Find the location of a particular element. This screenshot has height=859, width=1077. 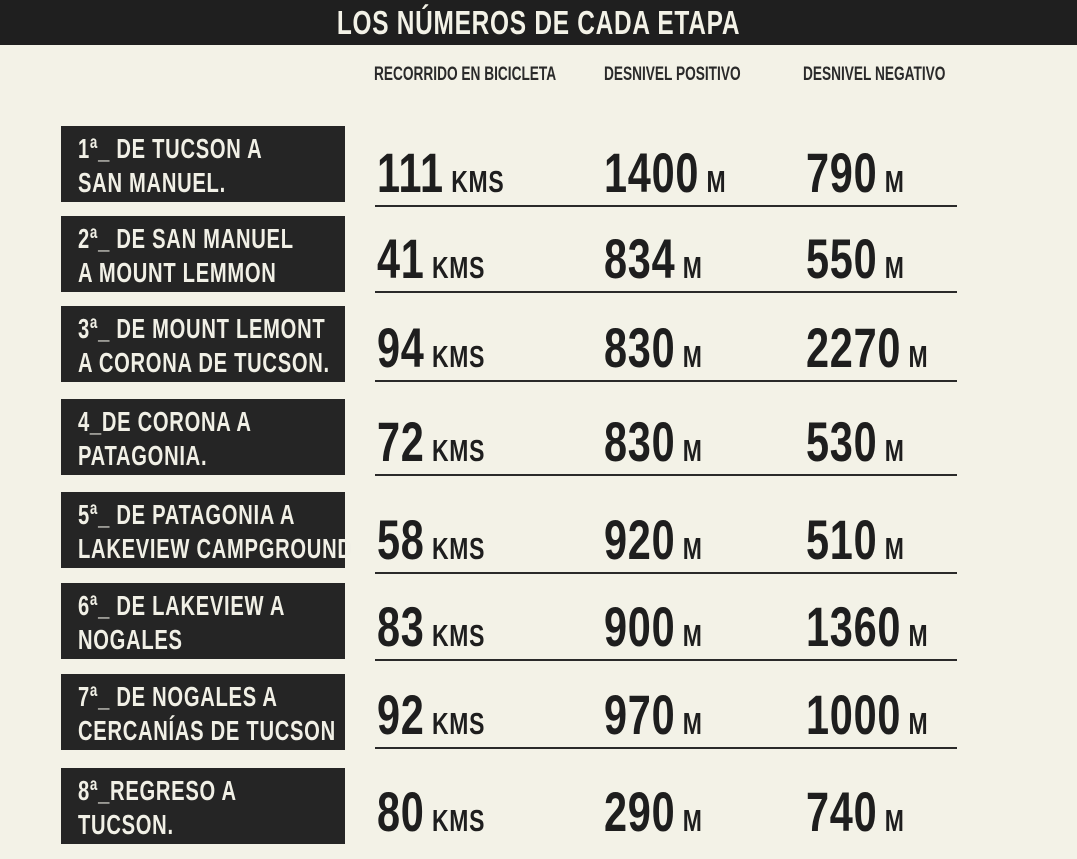

negative-elevation-value: 510 M is located at coordinates (855, 540).